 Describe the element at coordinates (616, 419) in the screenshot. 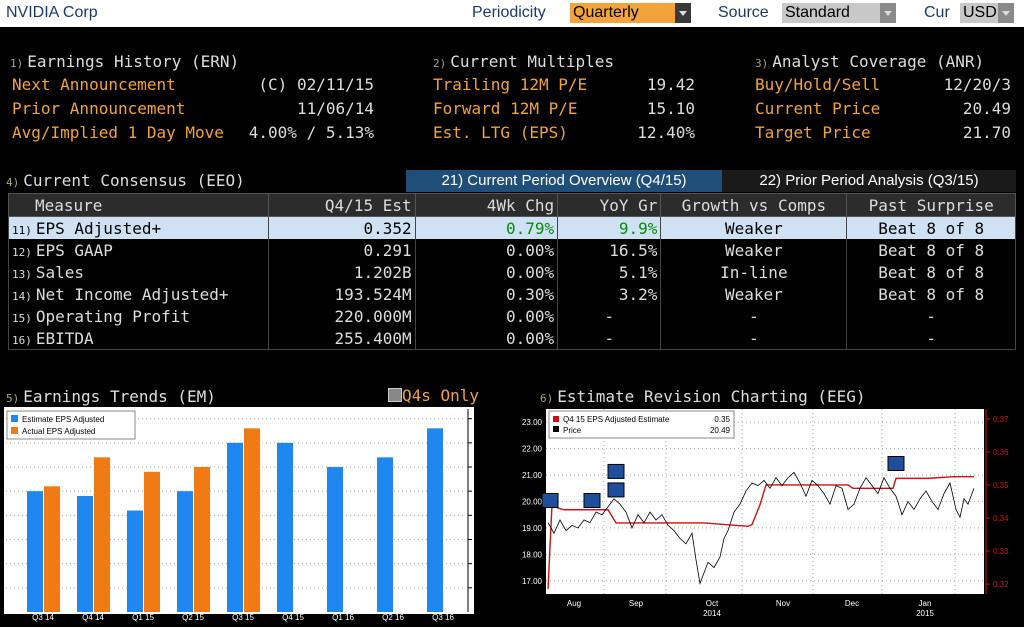

I see `legend-estimate-label: Q4 15 EPS Adjusted Estimate` at that location.